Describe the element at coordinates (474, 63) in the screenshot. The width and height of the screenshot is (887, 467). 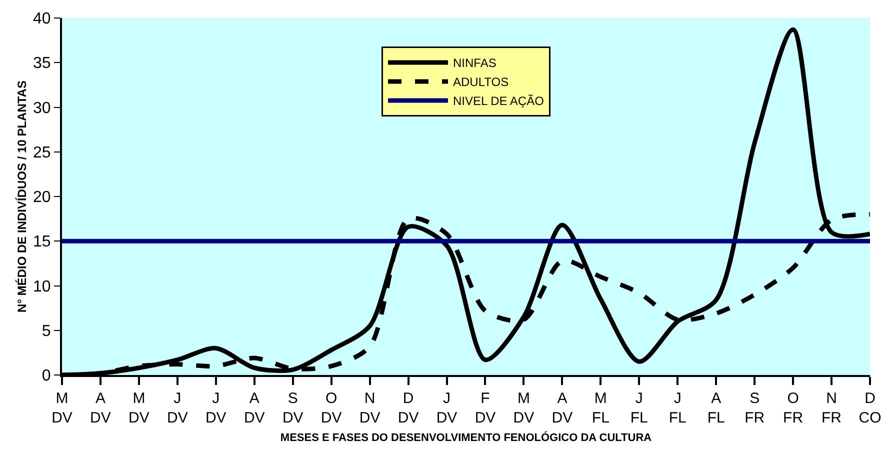
I see `legend-label: NINFAS` at that location.